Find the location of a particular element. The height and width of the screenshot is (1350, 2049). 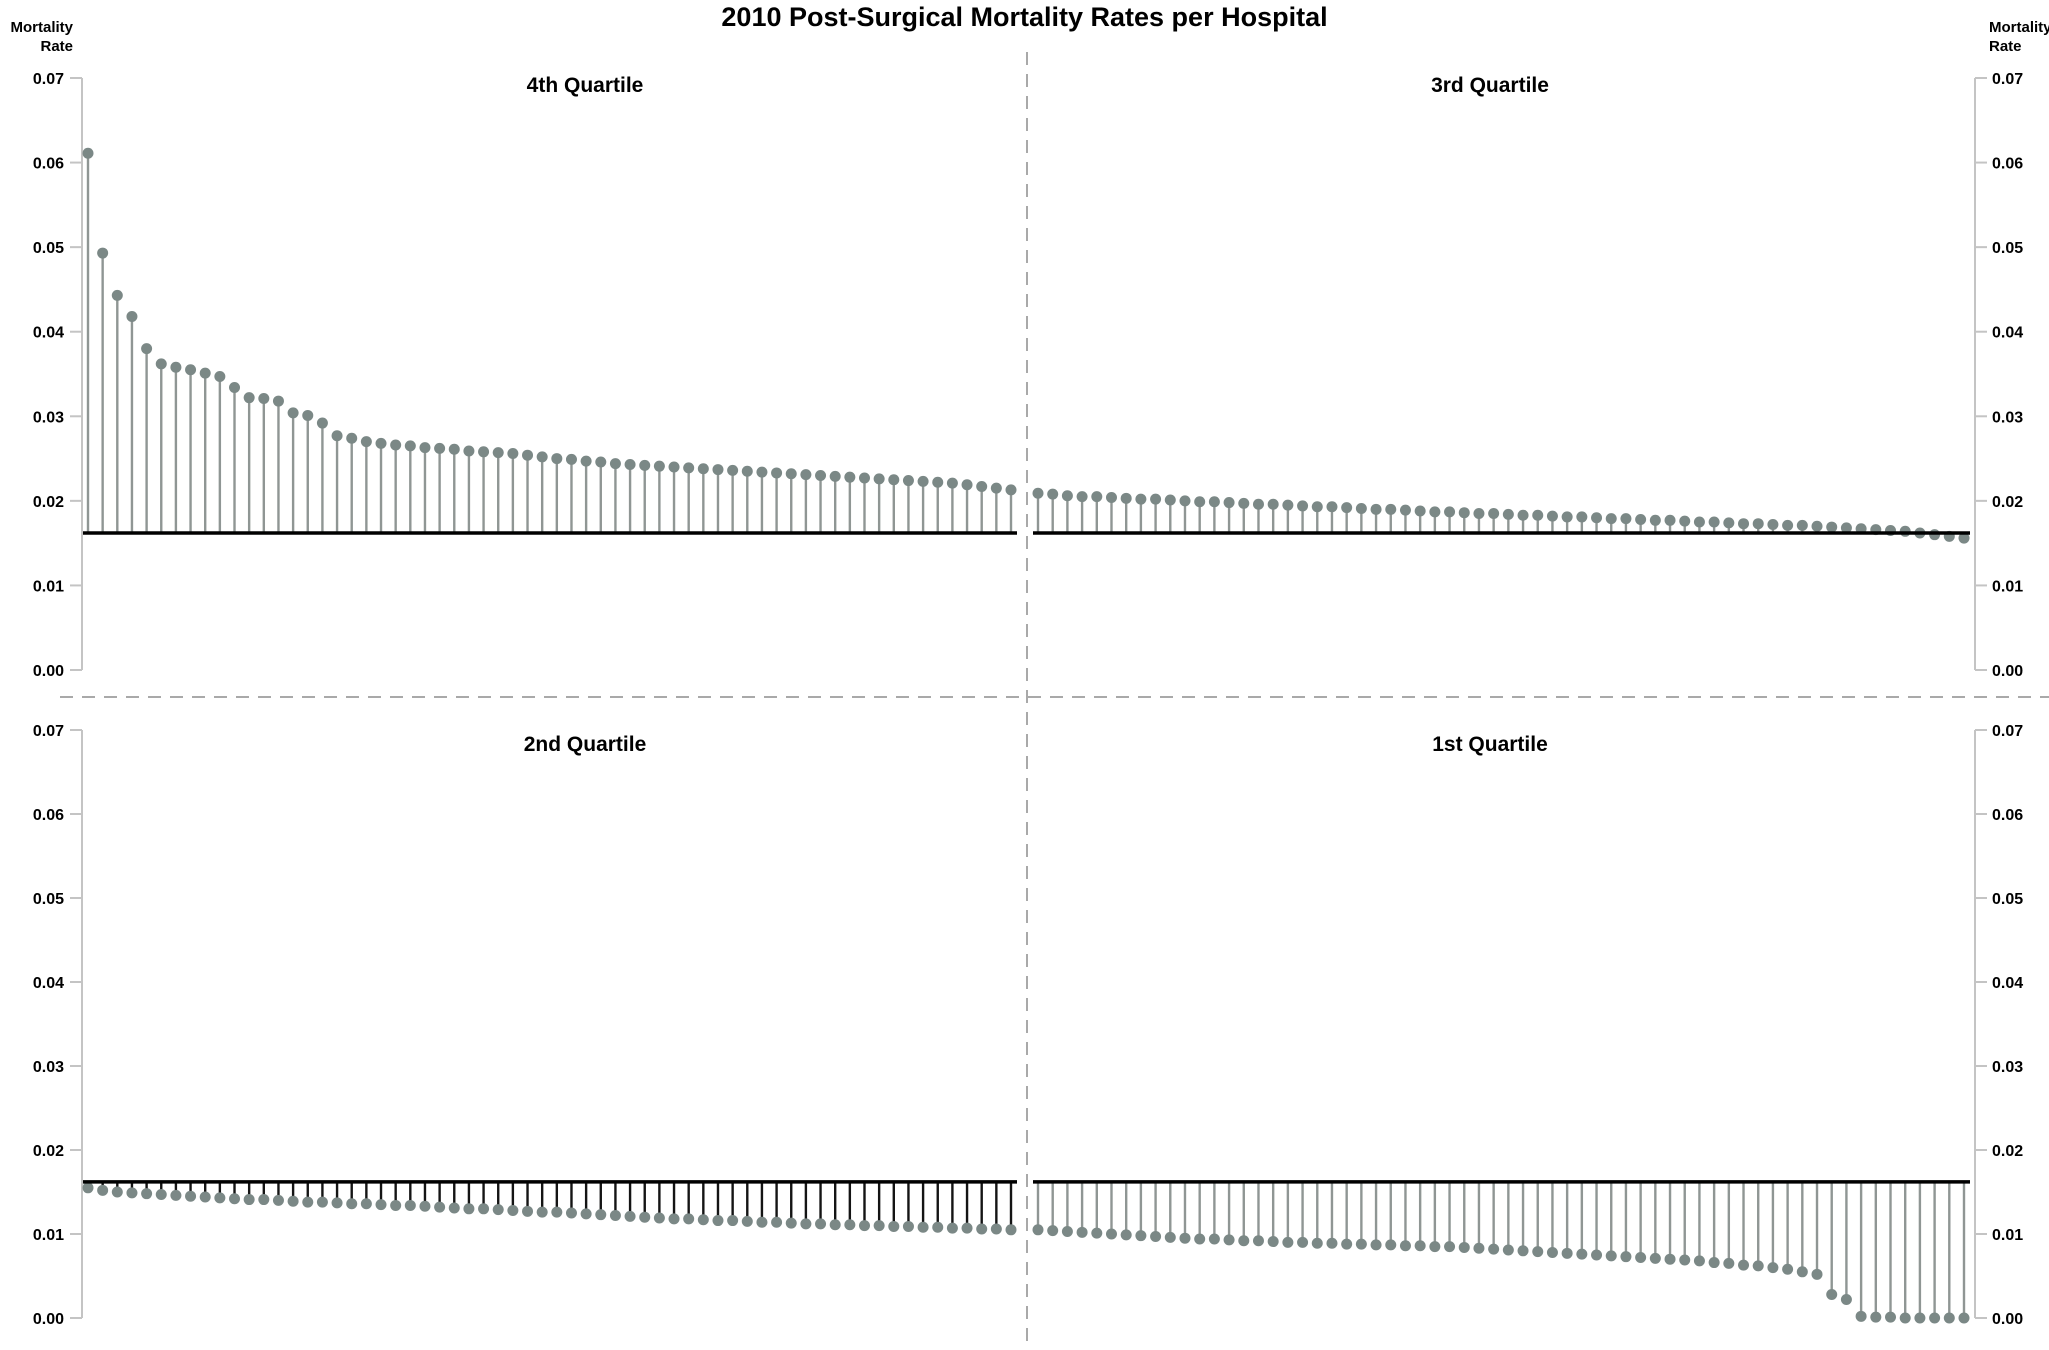

y-tick-label-left: 0.01 is located at coordinates (48, 1235).